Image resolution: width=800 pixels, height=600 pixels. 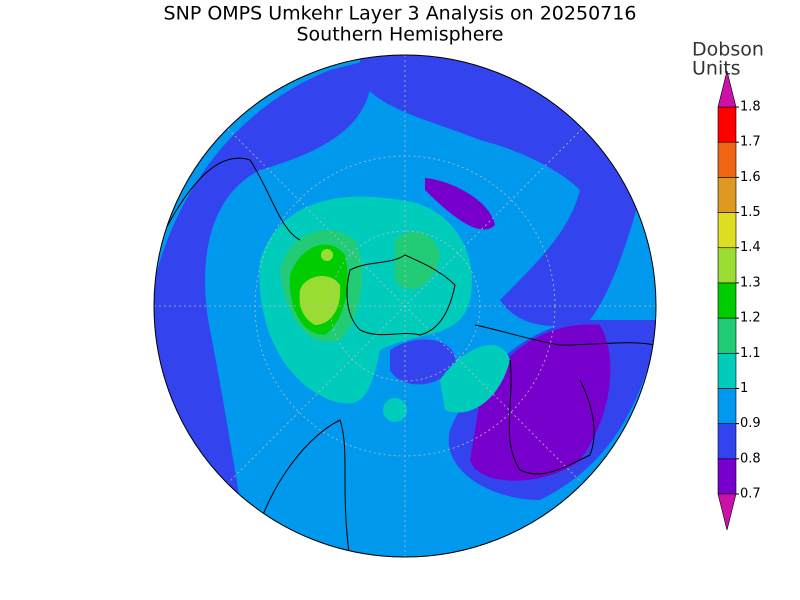 I want to click on colorbar-extend-low, so click(x=727, y=512).